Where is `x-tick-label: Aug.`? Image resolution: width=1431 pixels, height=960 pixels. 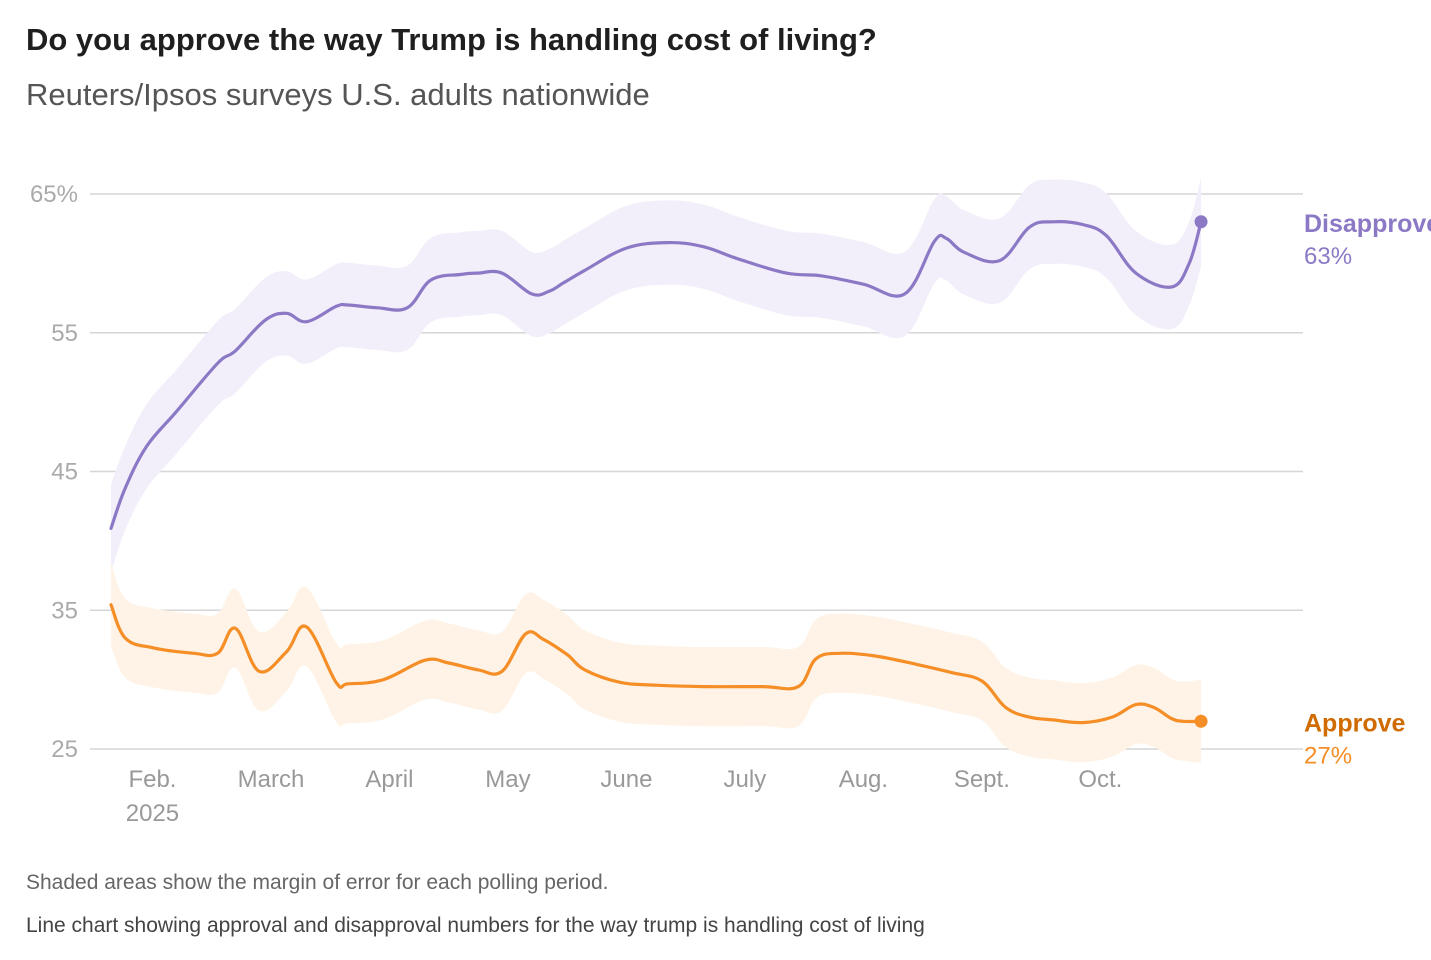
x-tick-label: Aug. is located at coordinates (863, 779).